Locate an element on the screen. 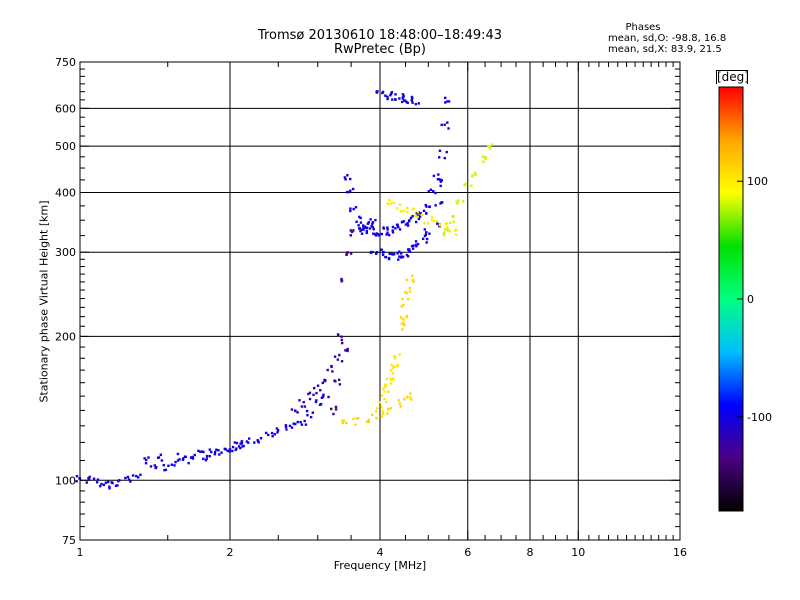 This screenshot has width=800, height=600. colorbar-tick-label: 0 is located at coordinates (750, 299).